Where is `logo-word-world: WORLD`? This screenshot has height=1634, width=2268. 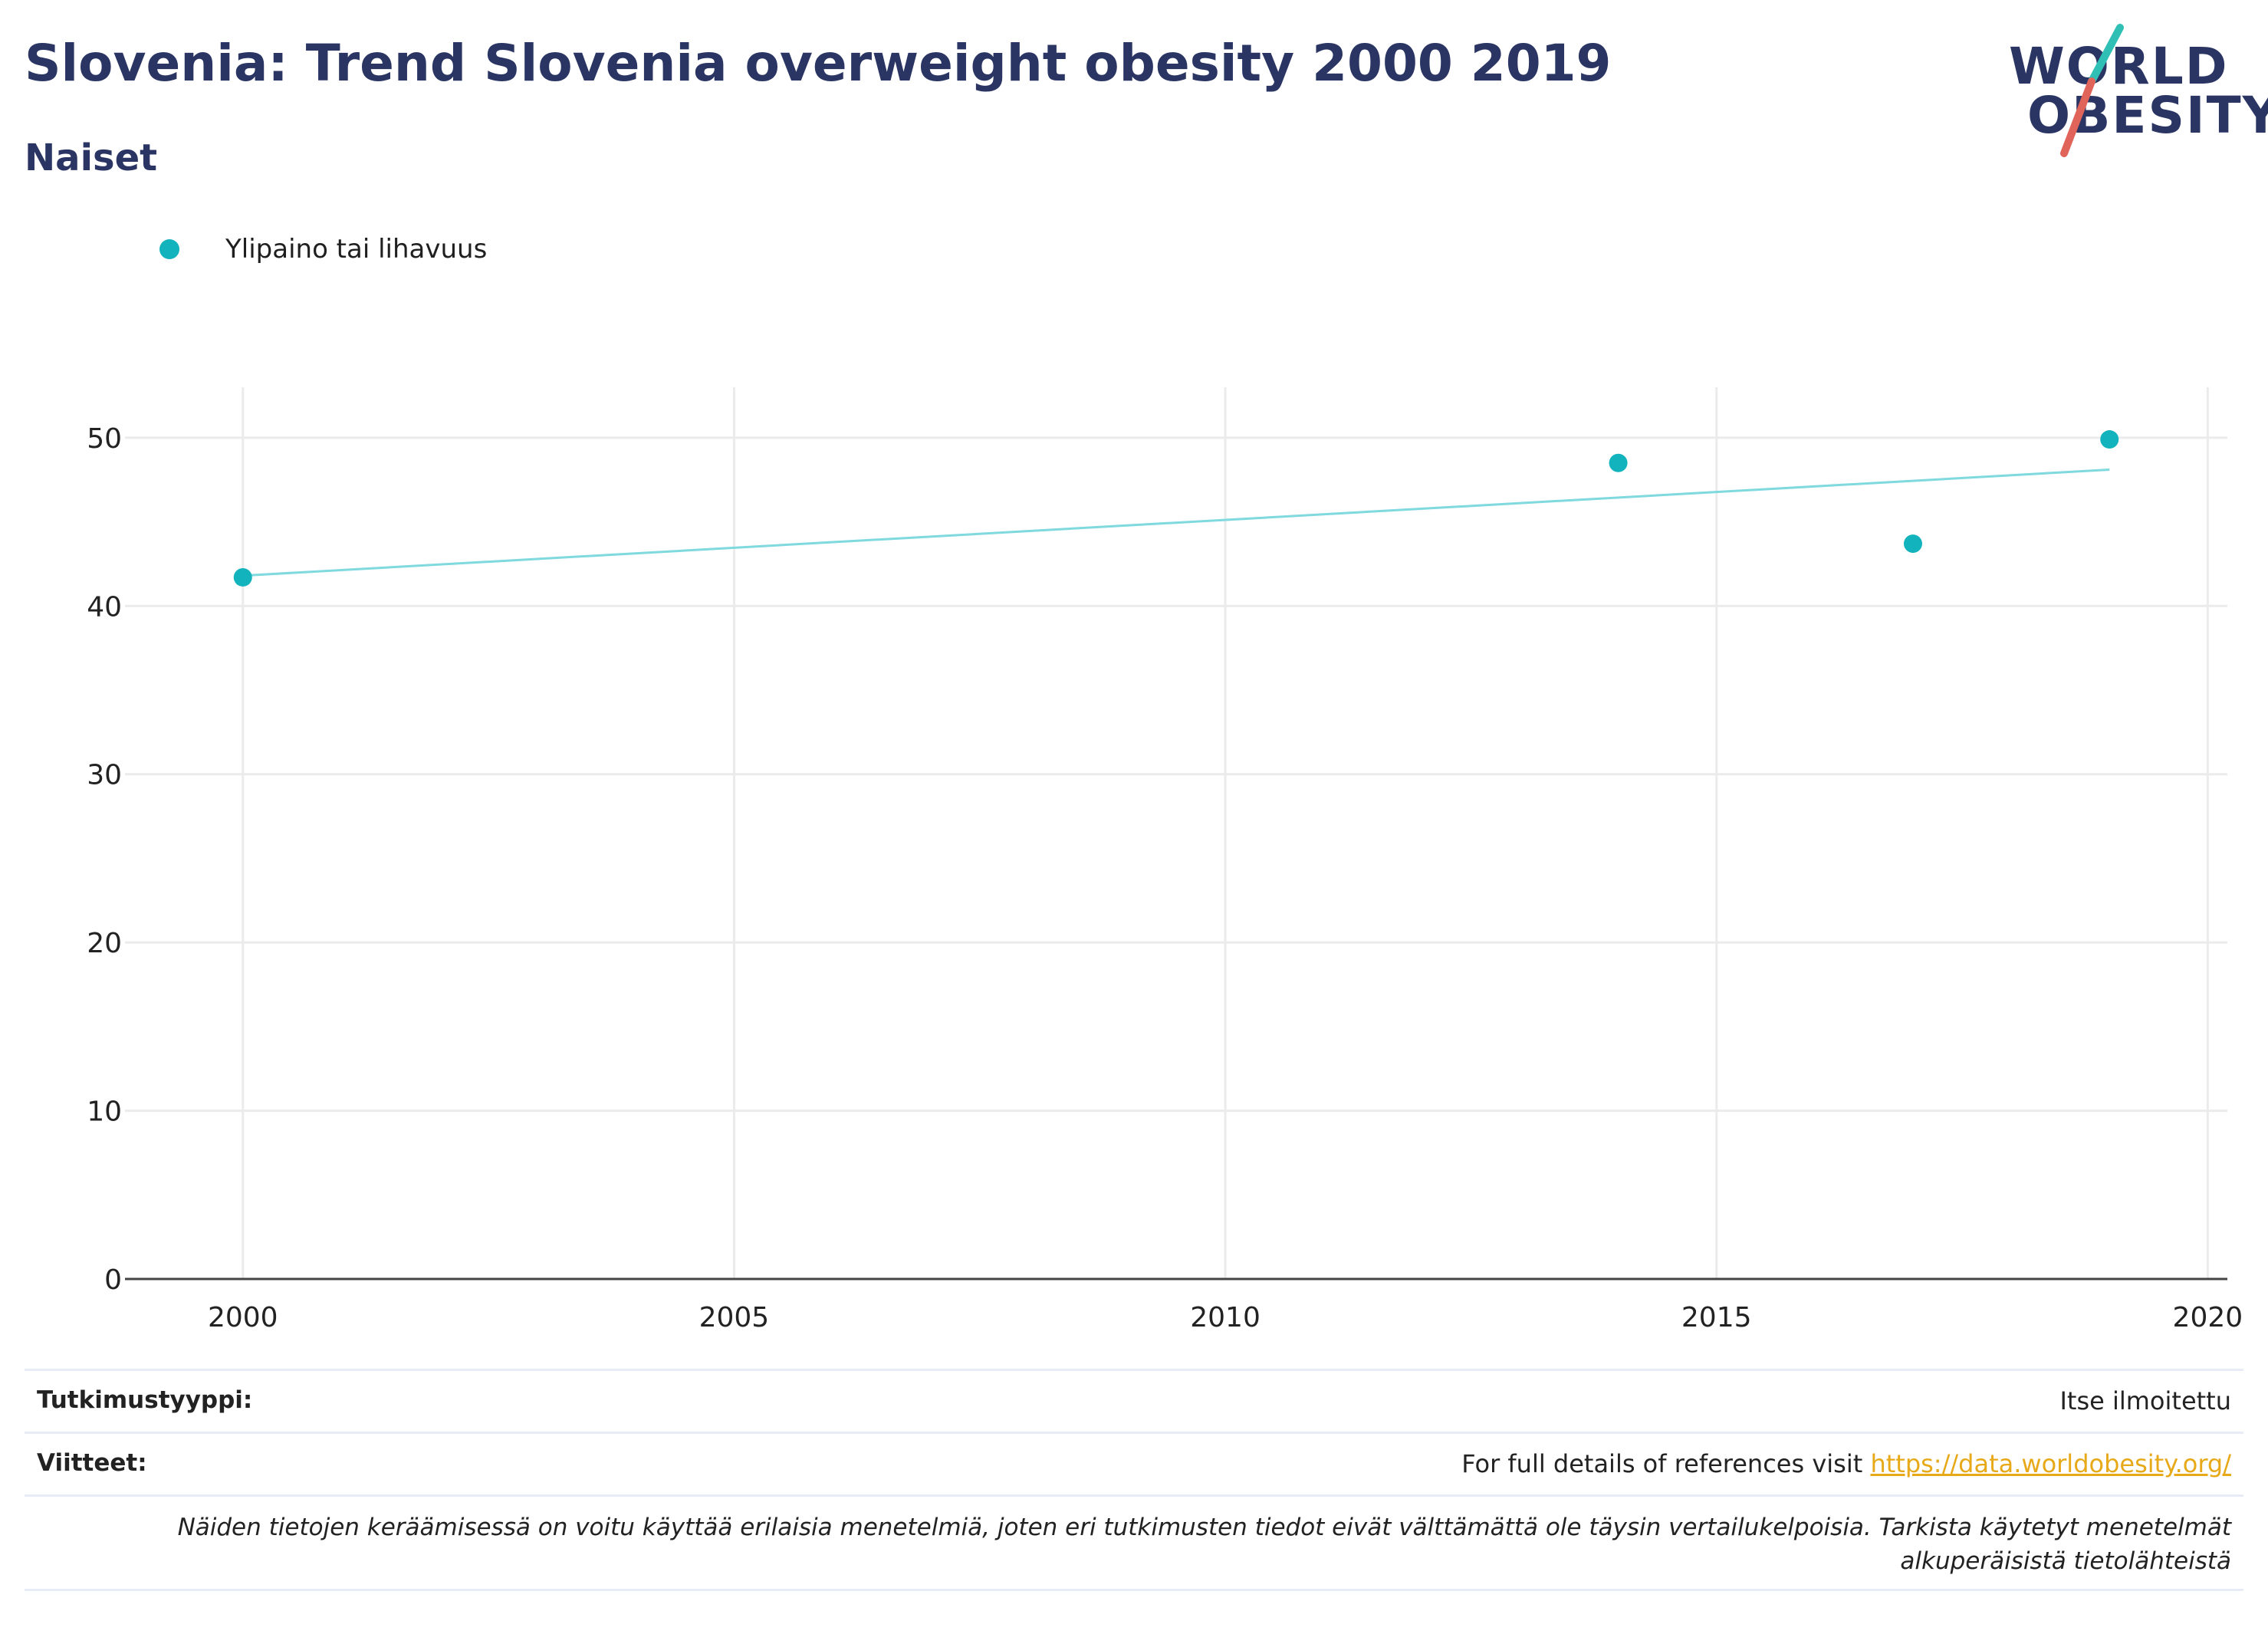 logo-word-world: WORLD is located at coordinates (2119, 67).